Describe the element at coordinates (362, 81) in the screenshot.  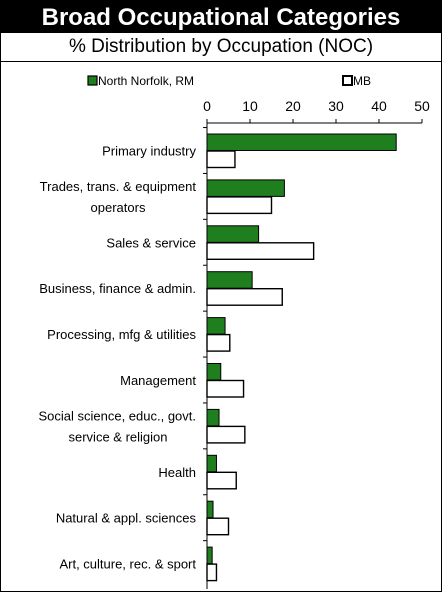
I see `legend-label-mb: MB` at that location.